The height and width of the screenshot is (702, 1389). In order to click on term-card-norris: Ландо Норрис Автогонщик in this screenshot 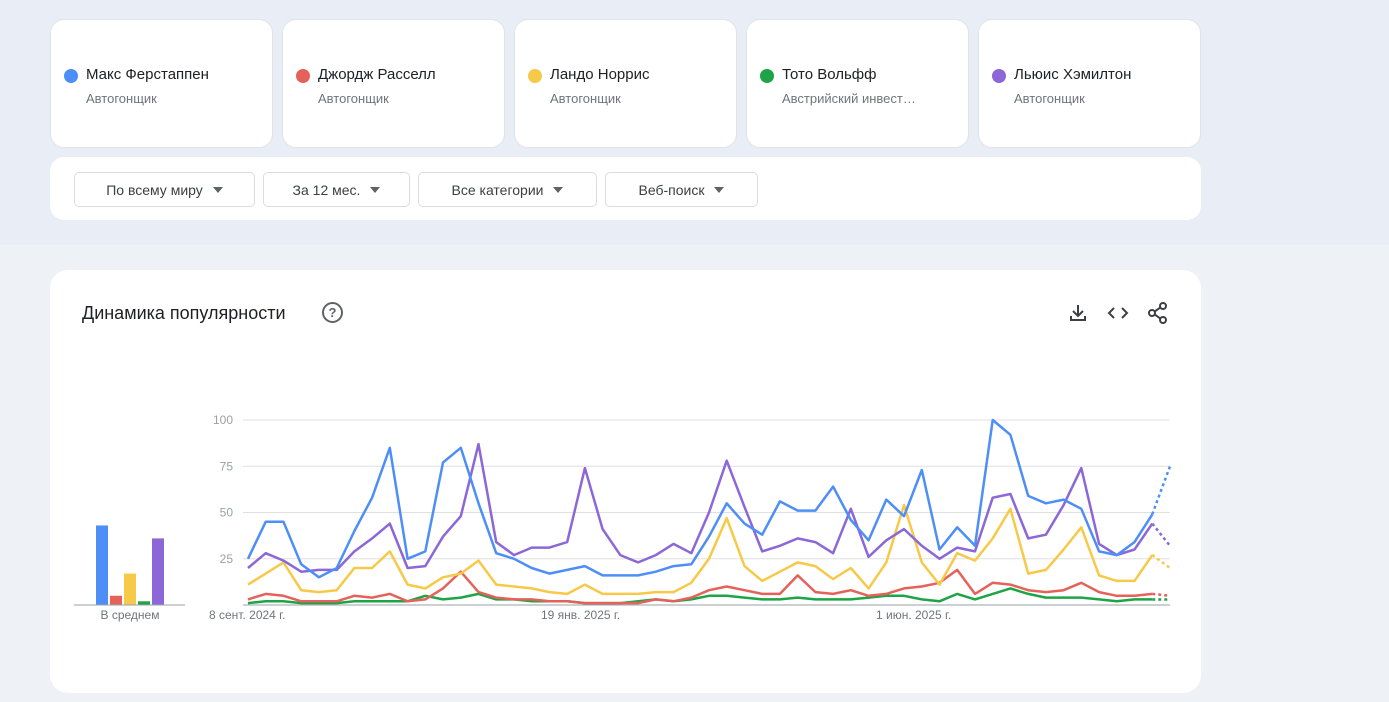, I will do `click(625, 83)`.